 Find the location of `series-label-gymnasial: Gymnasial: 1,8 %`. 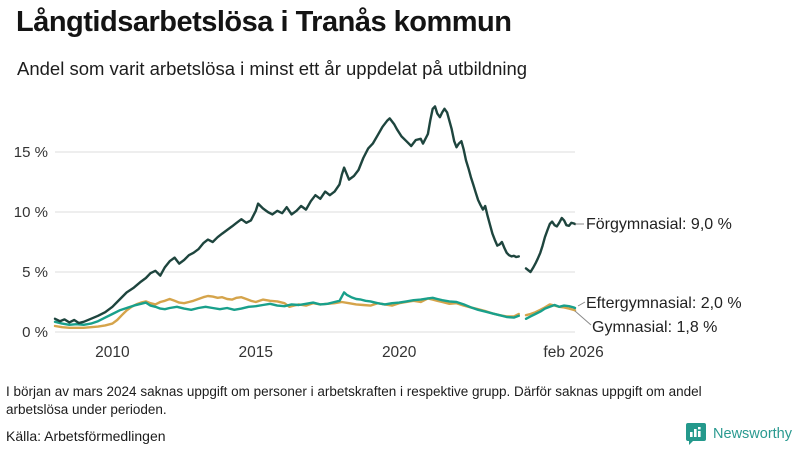

series-label-gymnasial: Gymnasial: 1,8 % is located at coordinates (655, 327).